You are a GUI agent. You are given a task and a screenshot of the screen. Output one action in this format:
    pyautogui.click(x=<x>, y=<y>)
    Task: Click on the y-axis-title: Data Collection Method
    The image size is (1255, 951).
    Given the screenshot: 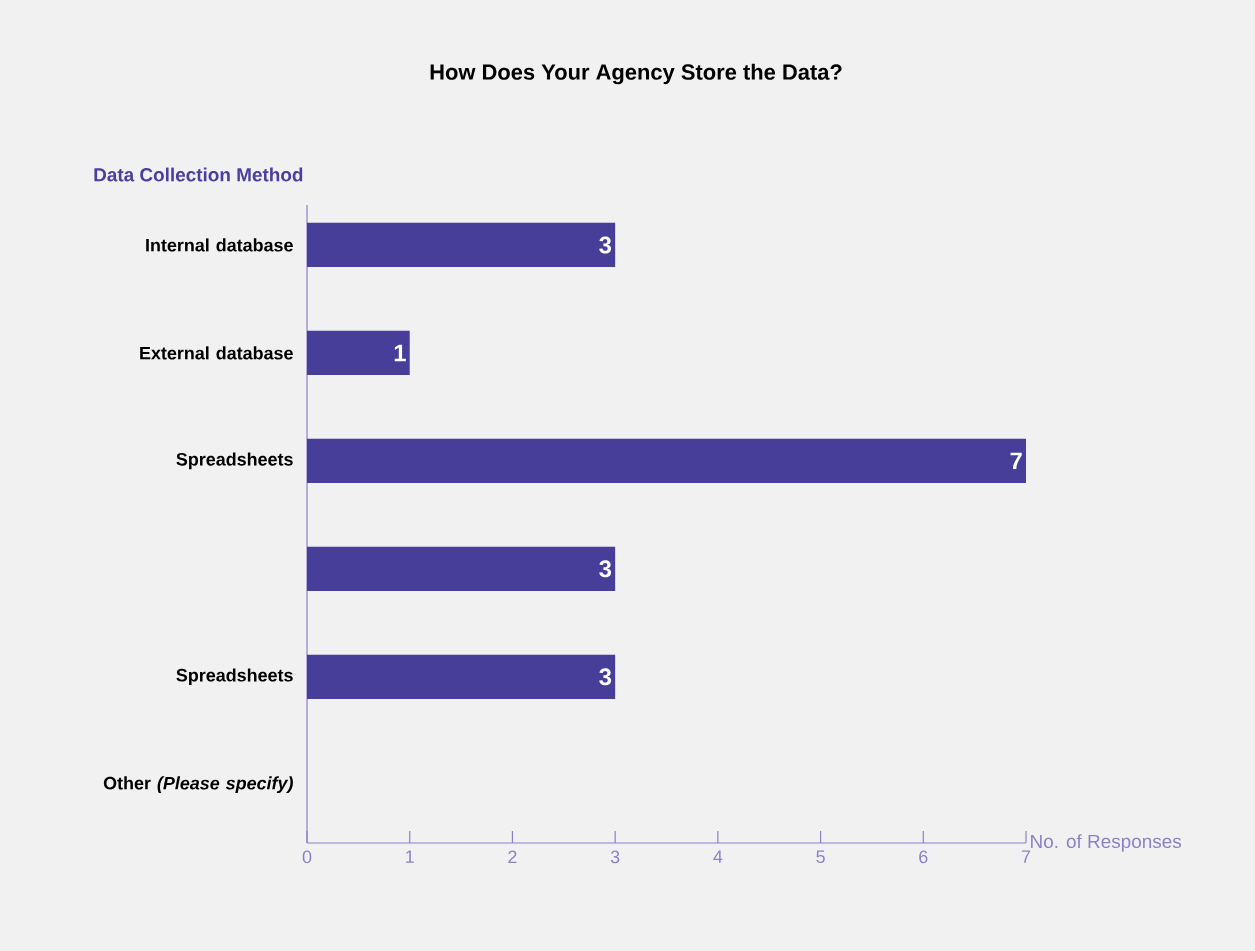 What is the action you would take?
    pyautogui.click(x=198, y=174)
    